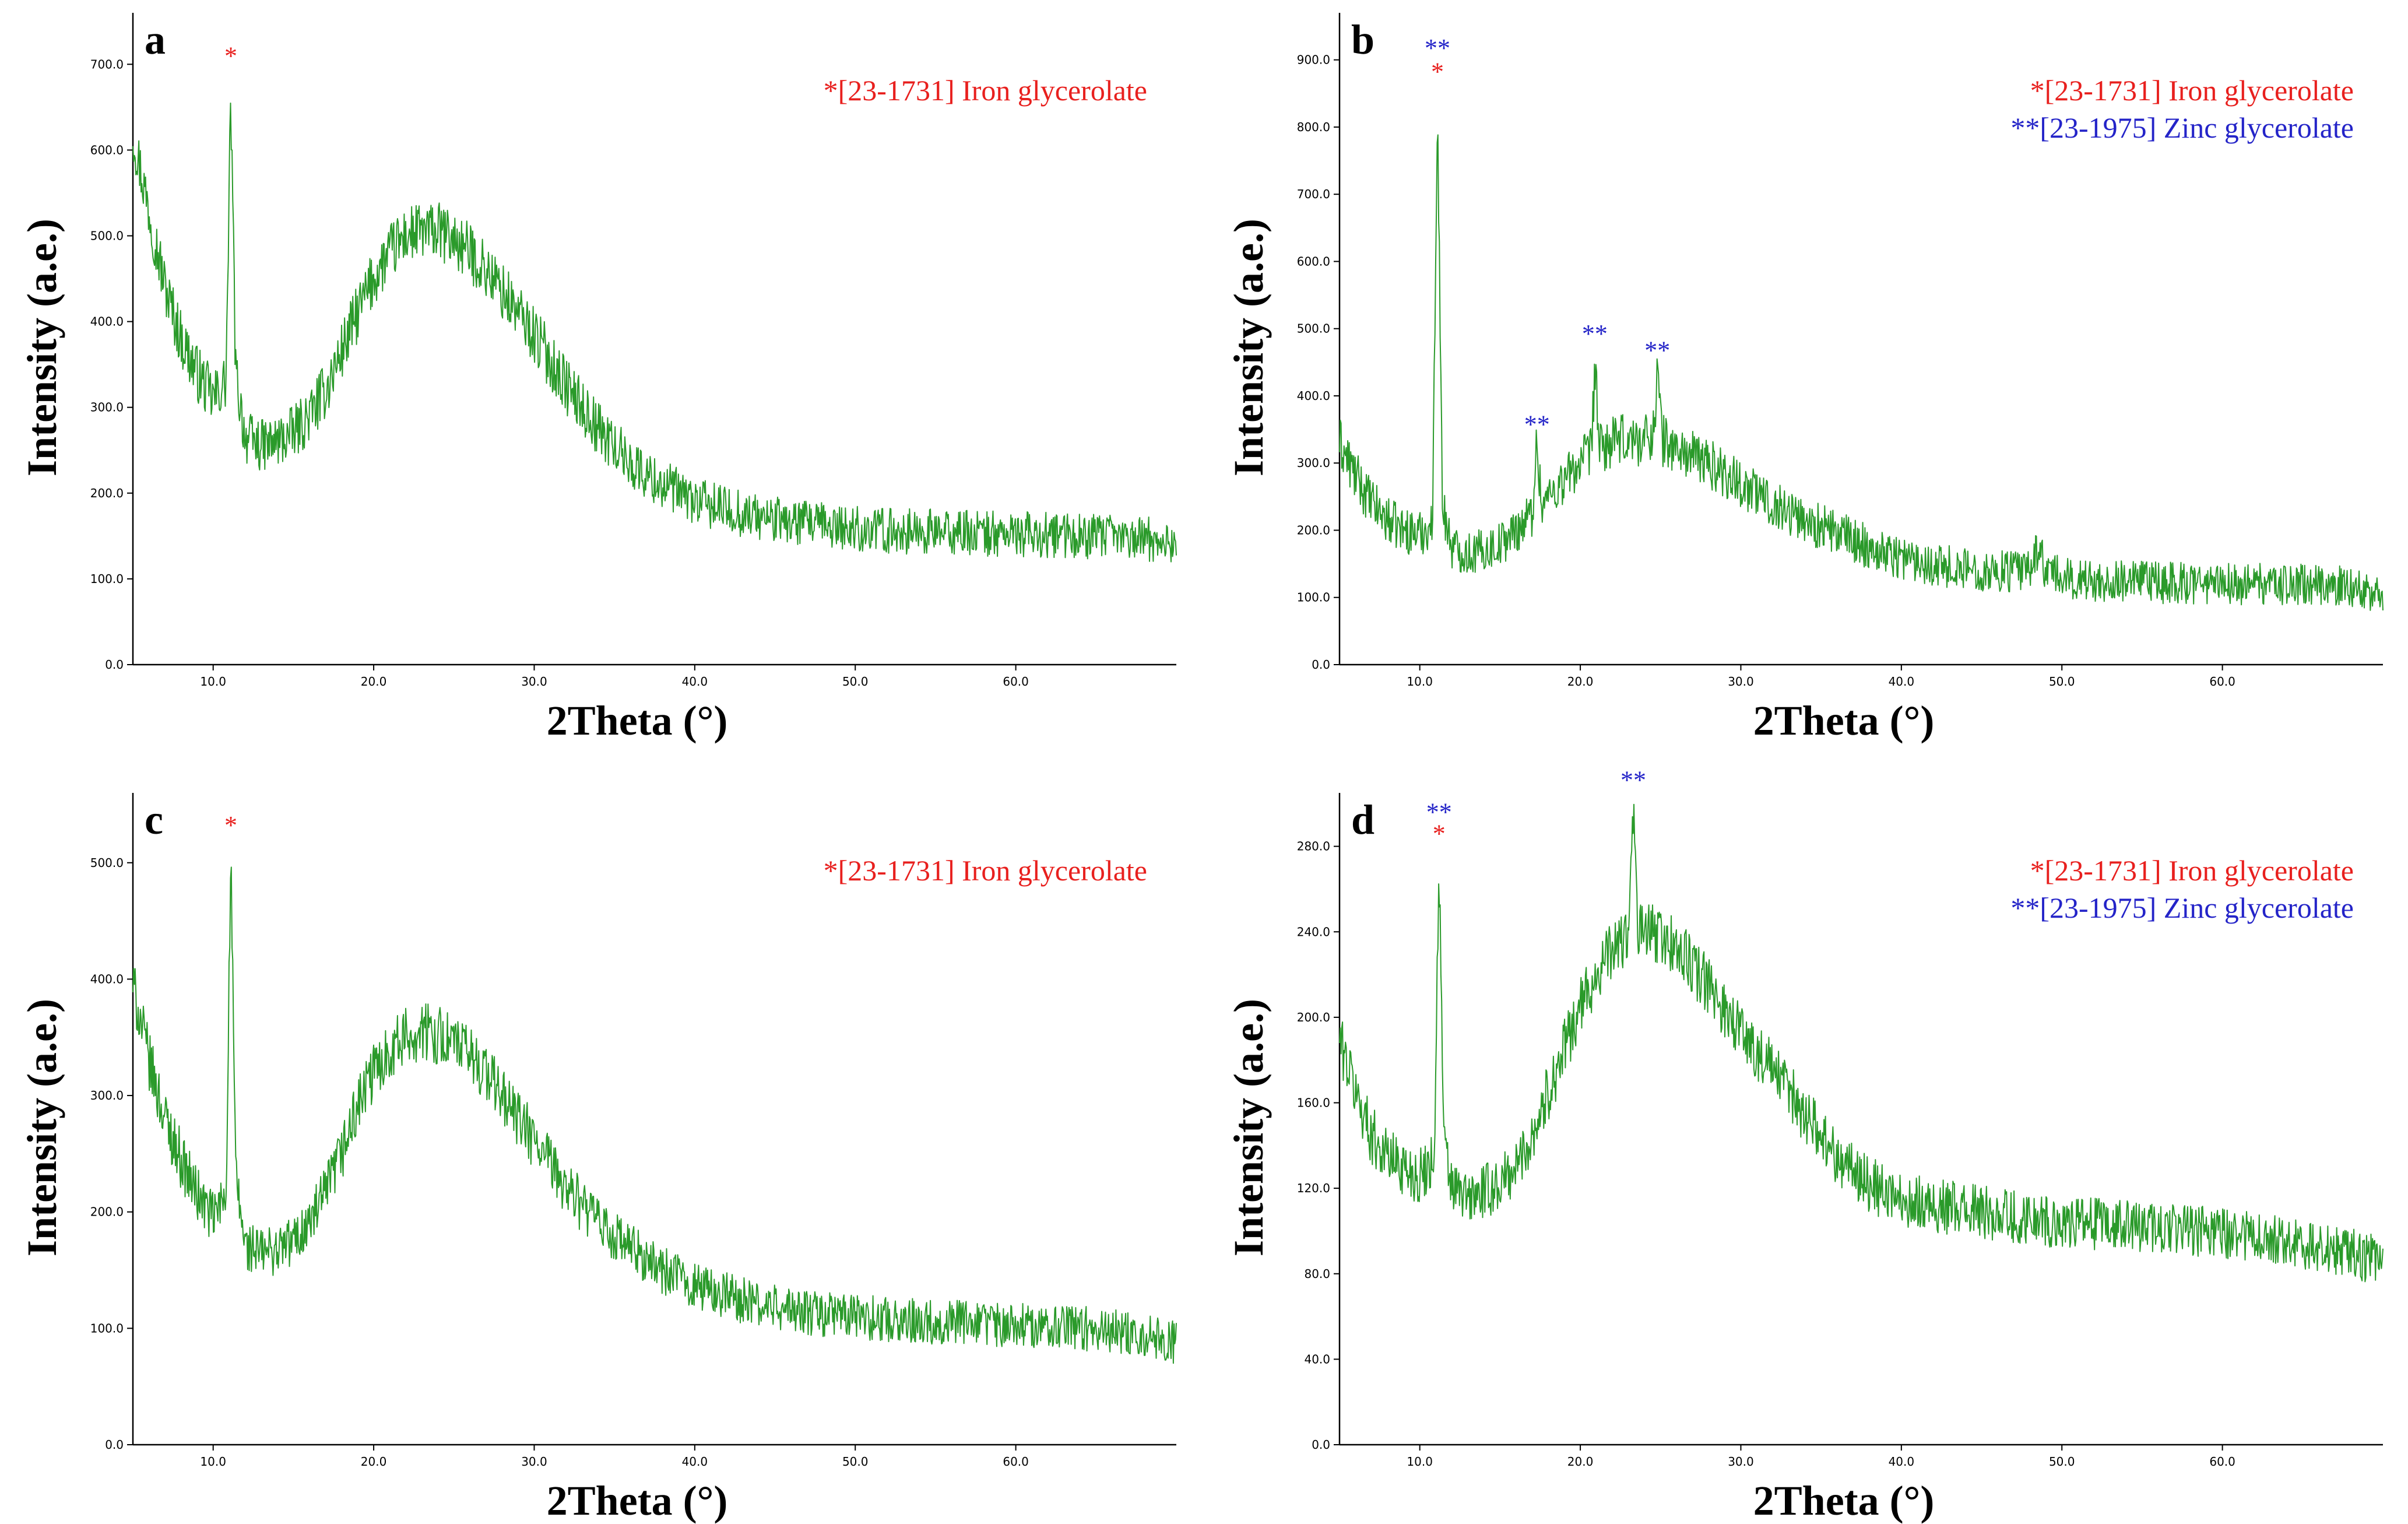  Describe the element at coordinates (154, 819) in the screenshot. I see `panel-letter: c` at that location.